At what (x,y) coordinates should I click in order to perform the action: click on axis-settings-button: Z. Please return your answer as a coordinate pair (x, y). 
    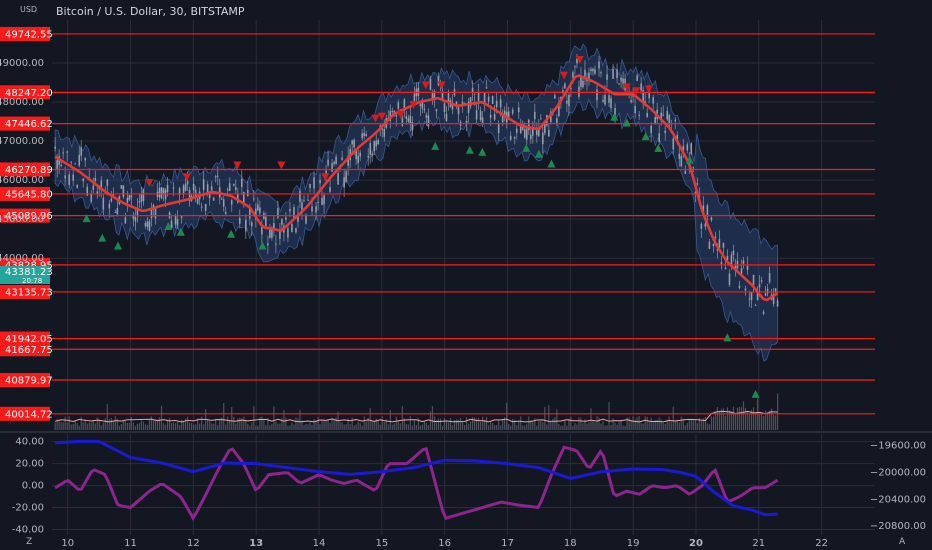
    Looking at the image, I should click on (29, 542).